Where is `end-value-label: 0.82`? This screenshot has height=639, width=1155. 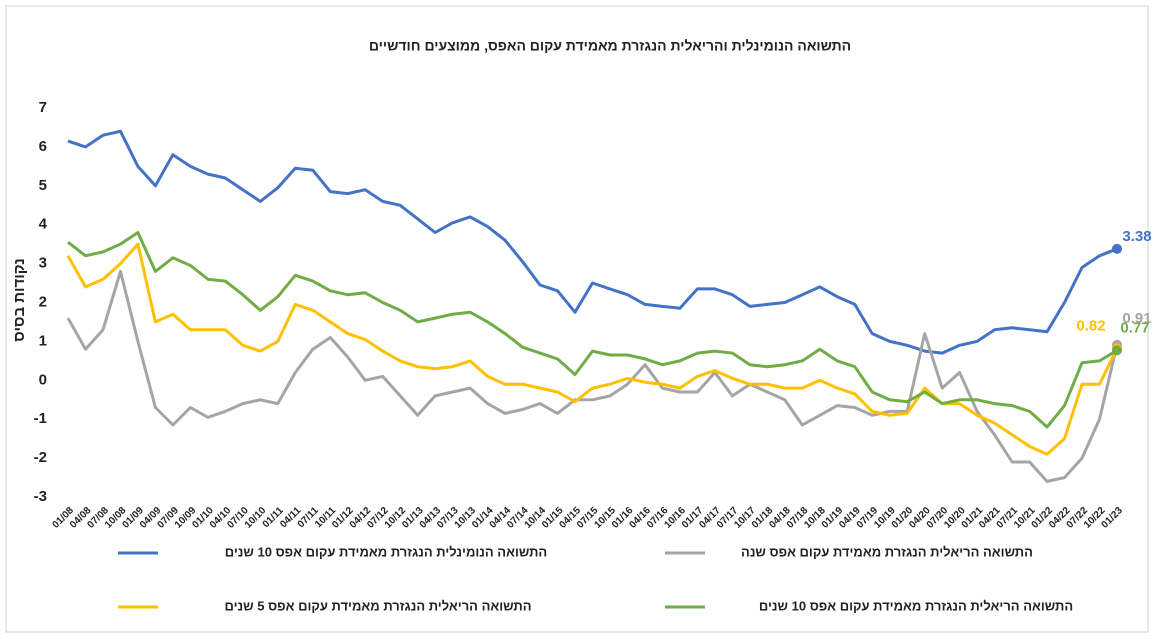
end-value-label: 0.82 is located at coordinates (1090, 325).